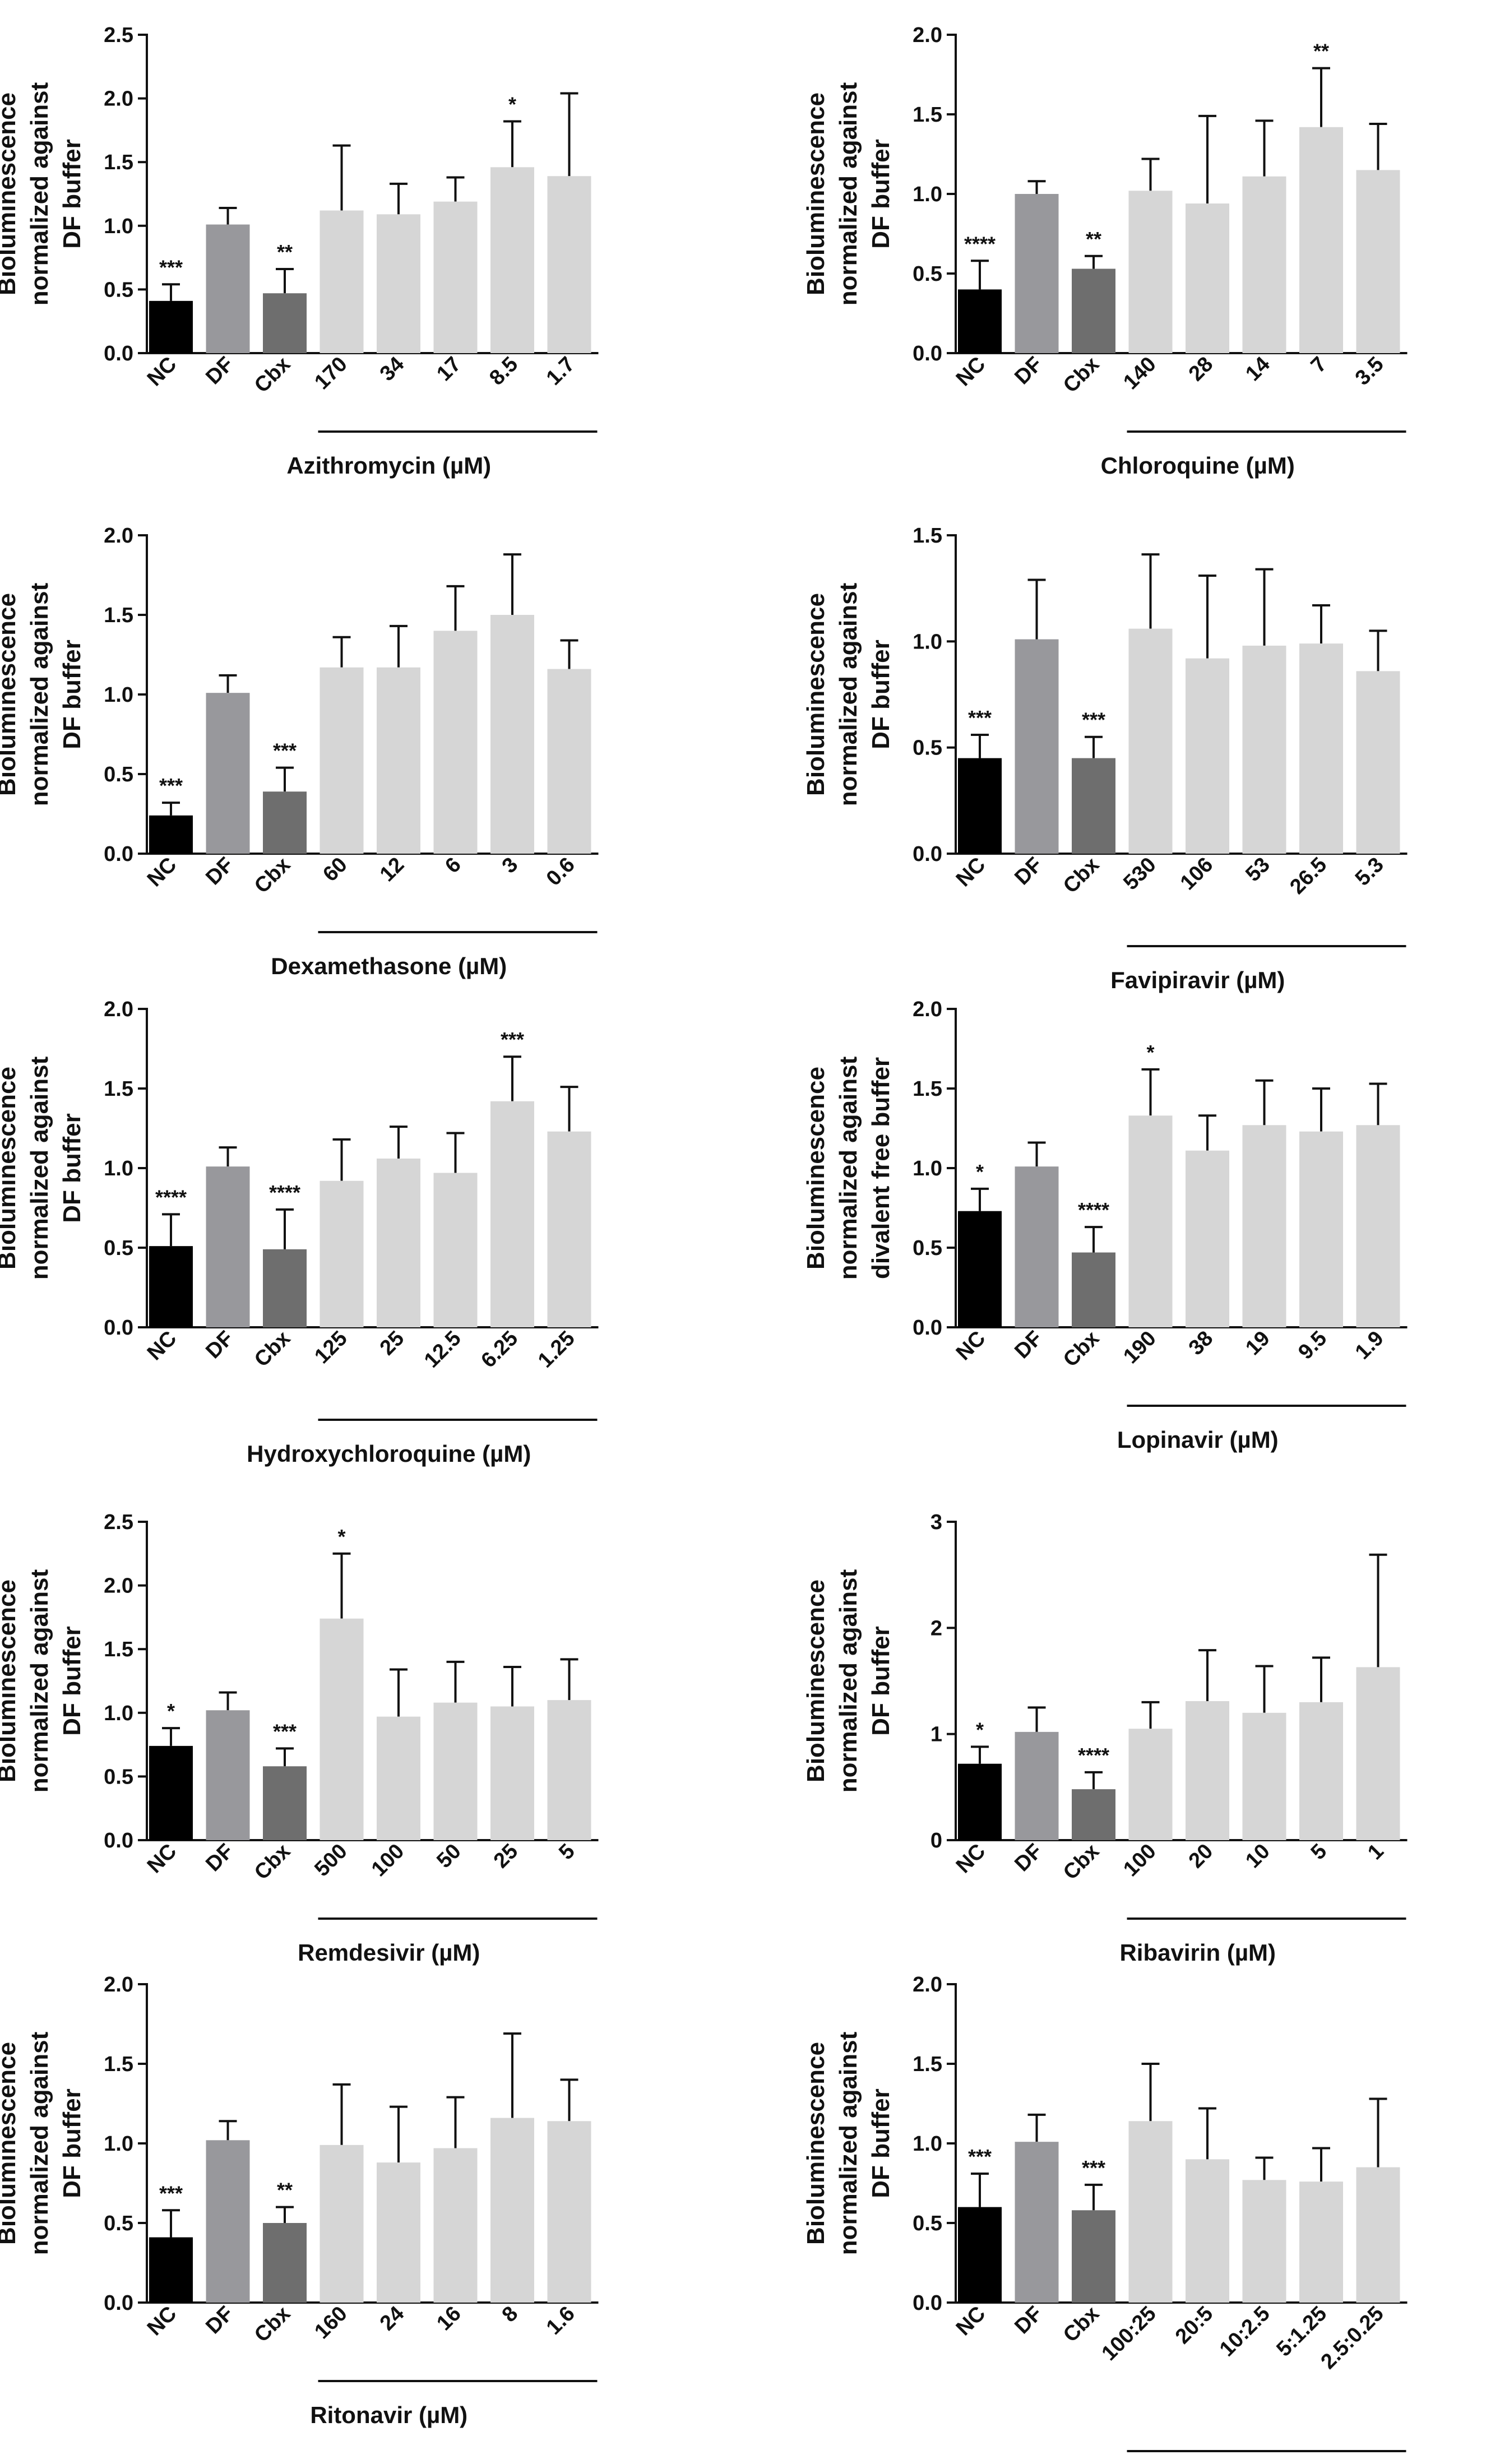 This screenshot has height=2464, width=1500. I want to click on x-category-label: 100, so click(1140, 1861).